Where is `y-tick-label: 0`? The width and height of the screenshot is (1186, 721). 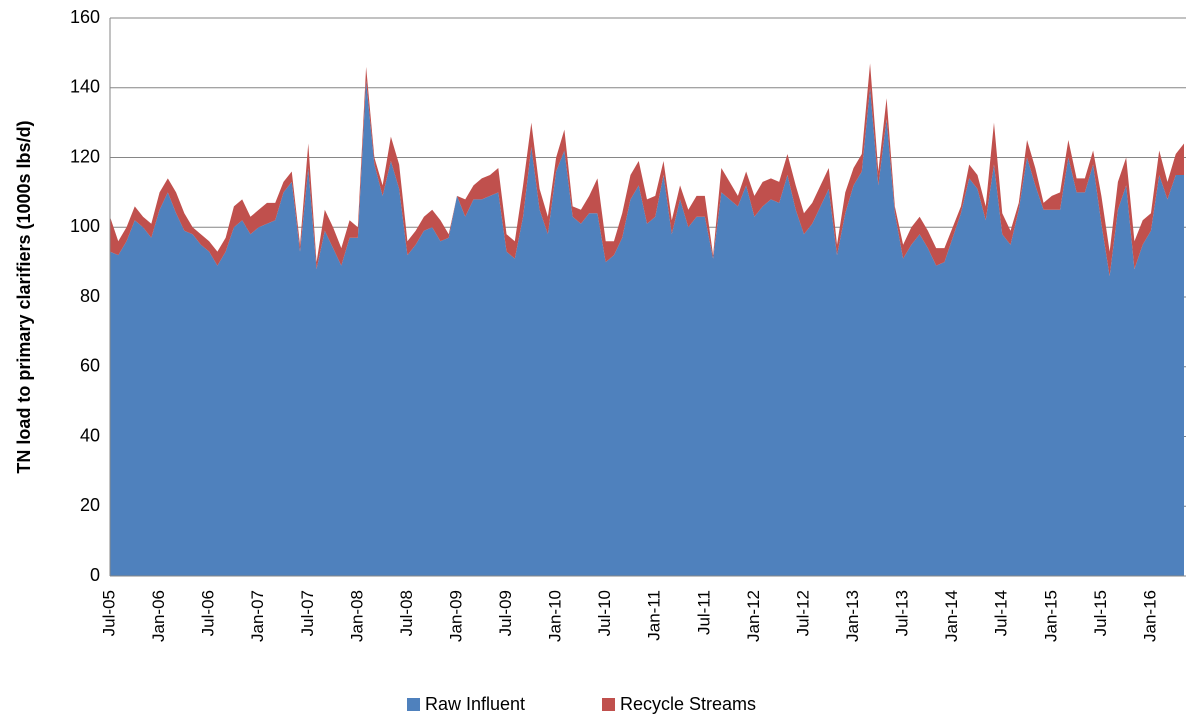 y-tick-label: 0 is located at coordinates (95, 575).